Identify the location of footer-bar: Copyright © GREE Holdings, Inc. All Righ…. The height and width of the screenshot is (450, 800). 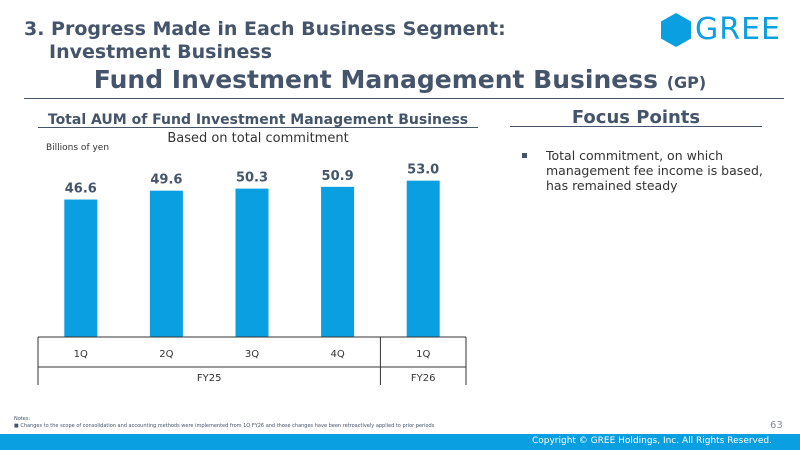
(400, 442).